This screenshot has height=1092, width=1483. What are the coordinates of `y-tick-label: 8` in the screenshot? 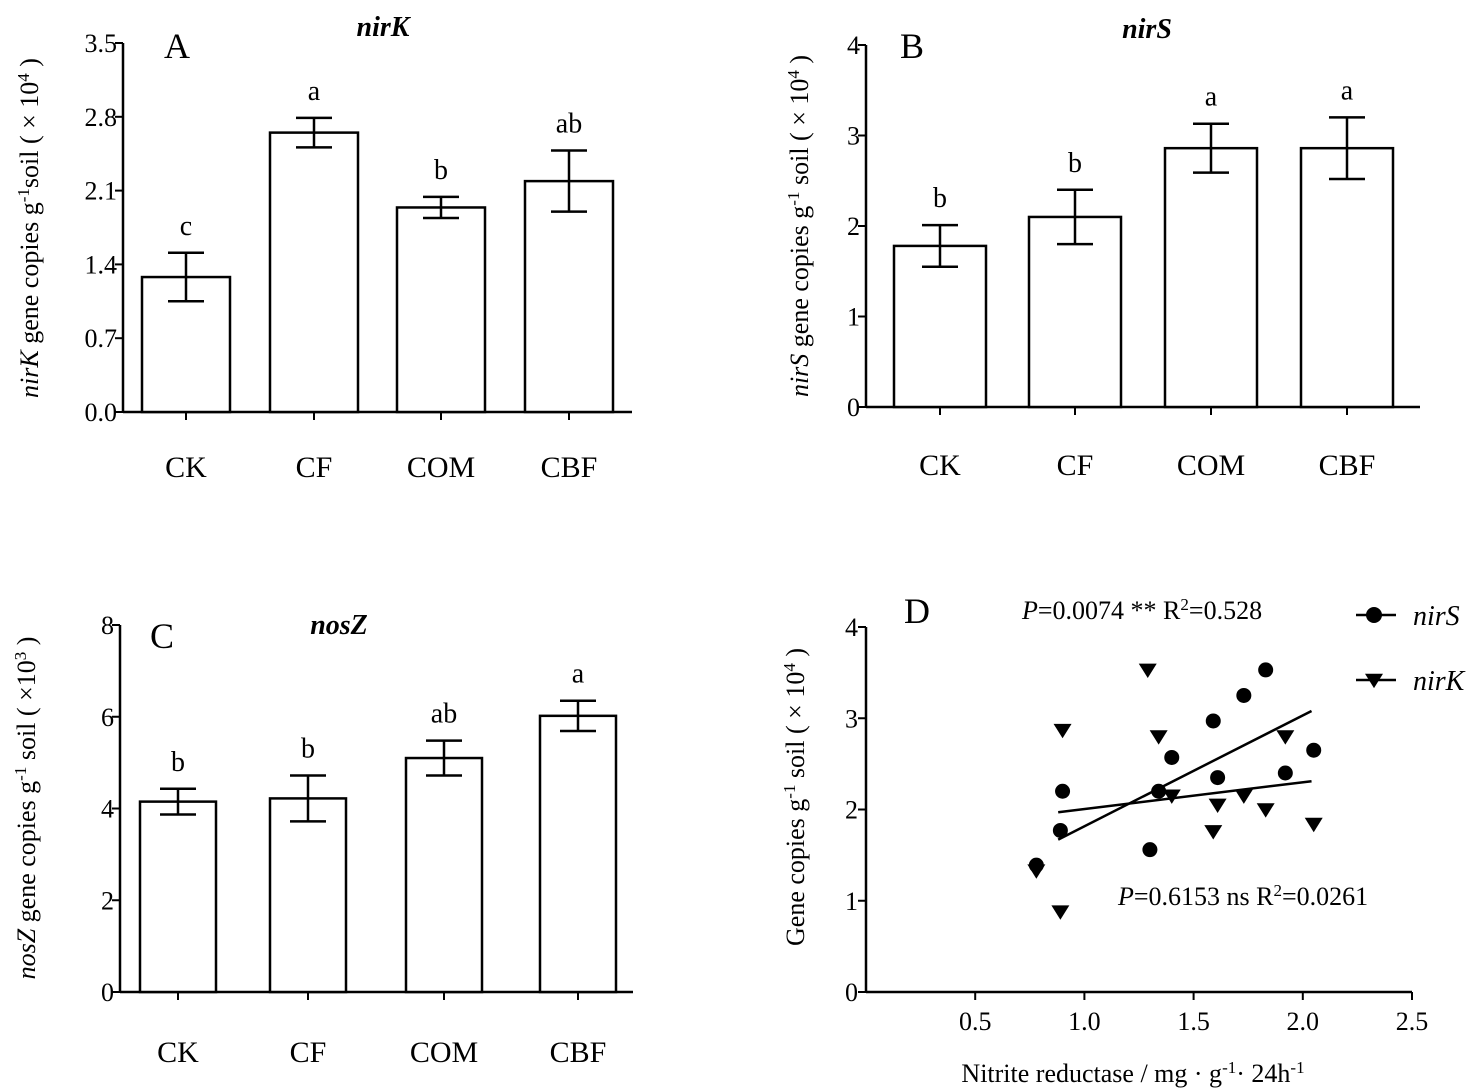 It's located at (107, 625).